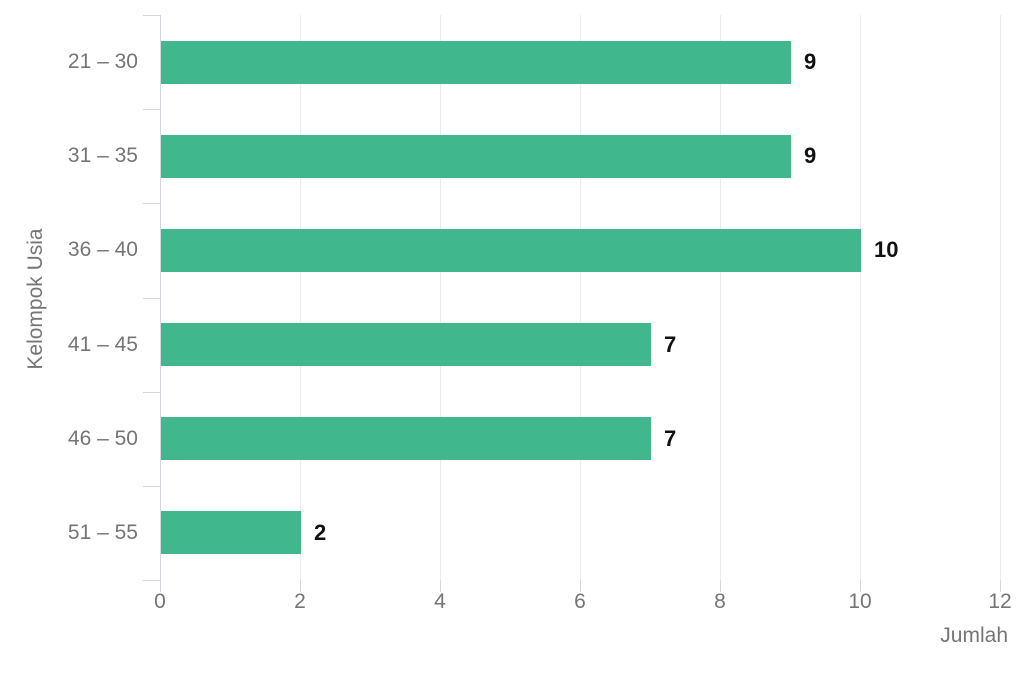 Image resolution: width=1024 pixels, height=683 pixels. I want to click on category-label: 36 – 40, so click(102, 250).